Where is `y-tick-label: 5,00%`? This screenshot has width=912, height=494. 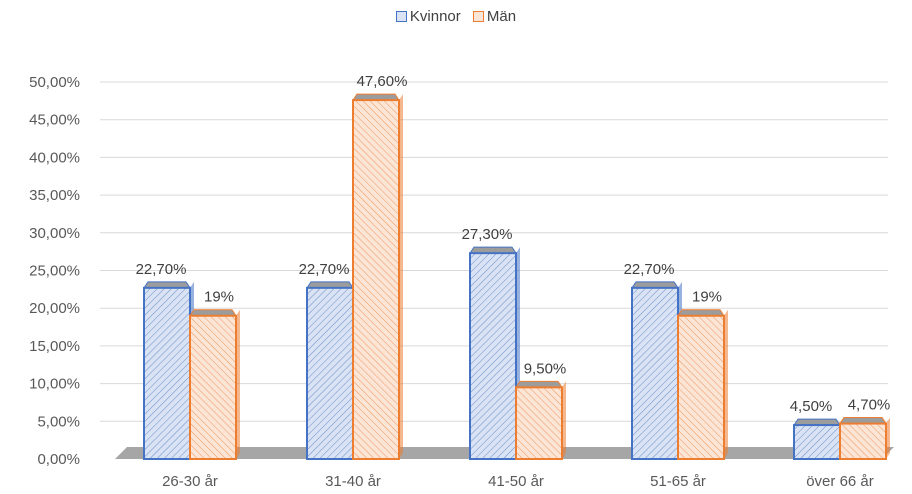
y-tick-label: 5,00% is located at coordinates (58, 421).